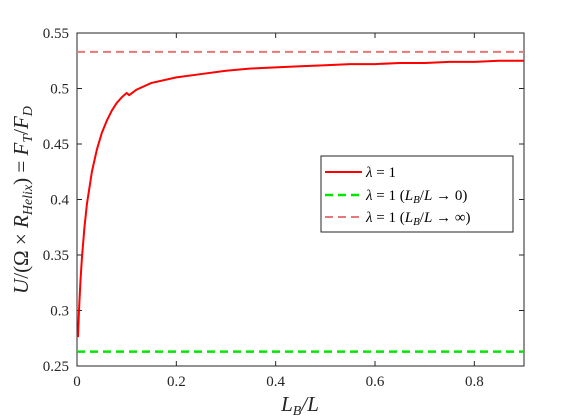 This screenshot has width=581, height=416. I want to click on x-tick-label: 0.6, so click(375, 382).